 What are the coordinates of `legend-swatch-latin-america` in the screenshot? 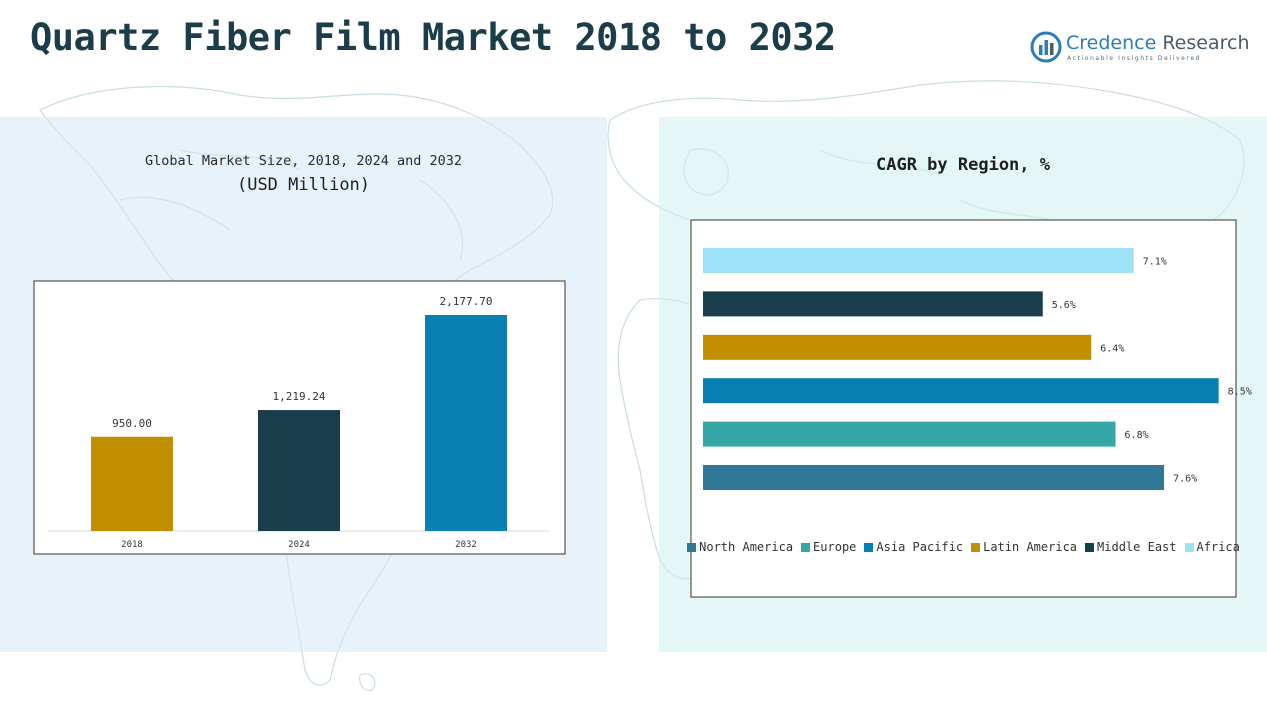 It's located at (976, 547).